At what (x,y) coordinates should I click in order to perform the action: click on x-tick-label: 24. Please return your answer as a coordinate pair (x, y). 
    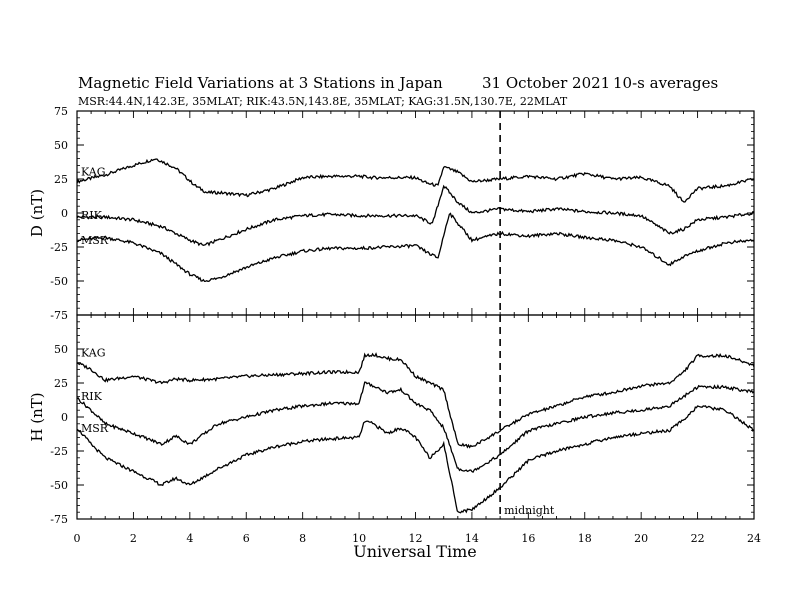
    Looking at the image, I should click on (754, 538).